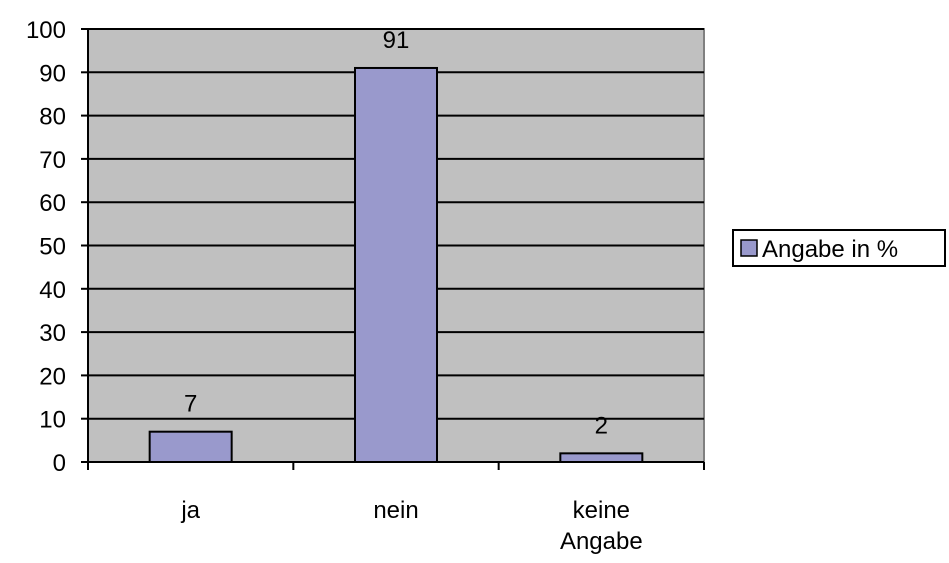 This screenshot has height=563, width=949. What do you see at coordinates (52, 160) in the screenshot?
I see `y-tick-label: 70` at bounding box center [52, 160].